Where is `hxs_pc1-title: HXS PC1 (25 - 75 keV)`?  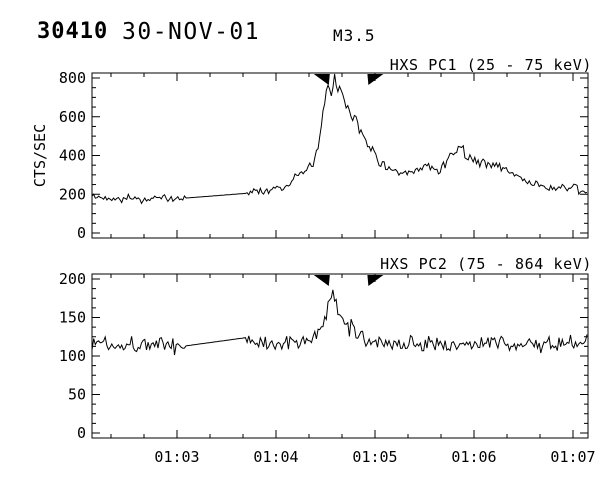 hxs_pc1-title: HXS PC1 (25 - 75 keV) is located at coordinates (491, 65).